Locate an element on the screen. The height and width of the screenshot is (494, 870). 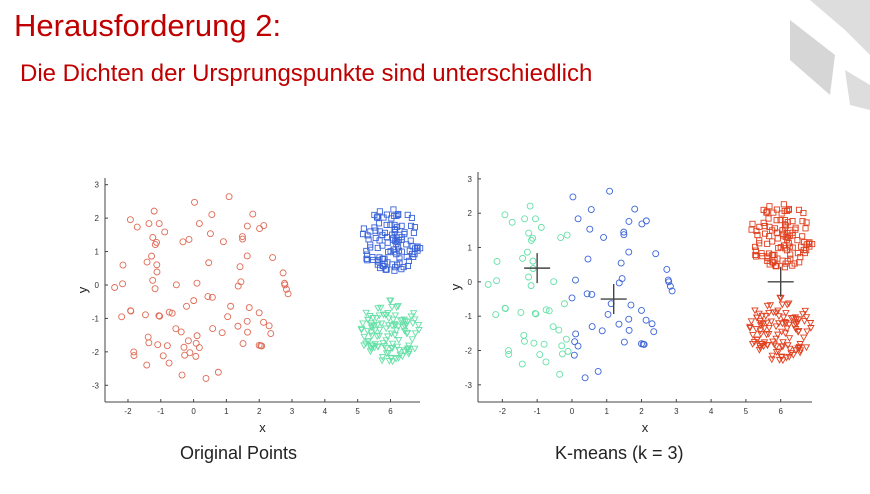
logo-shape-left is located at coordinates (812, 57).